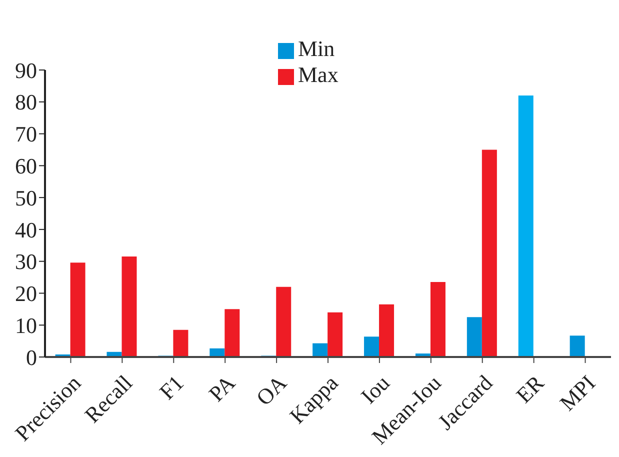 The height and width of the screenshot is (457, 619). What do you see at coordinates (26, 325) in the screenshot?
I see `y-tick-label: 10` at bounding box center [26, 325].